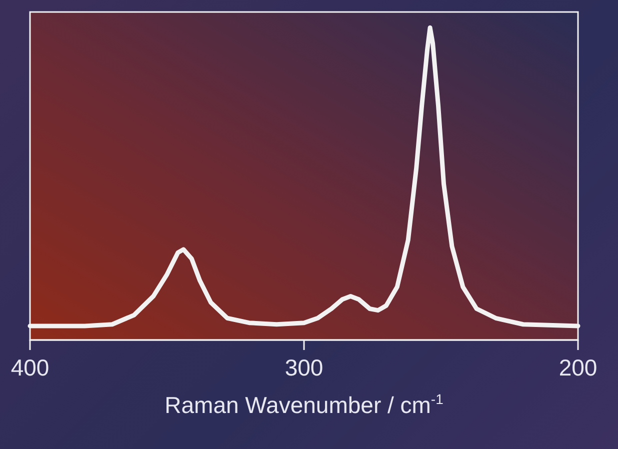 The image size is (618, 449). What do you see at coordinates (30, 367) in the screenshot?
I see `x-tick-label: 400` at bounding box center [30, 367].